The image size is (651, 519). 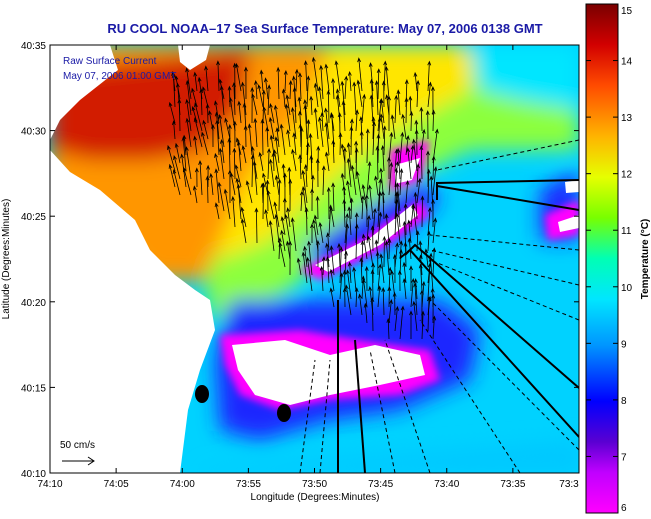 What do you see at coordinates (568, 223) in the screenshot?
I see `mask-east` at bounding box center [568, 223].